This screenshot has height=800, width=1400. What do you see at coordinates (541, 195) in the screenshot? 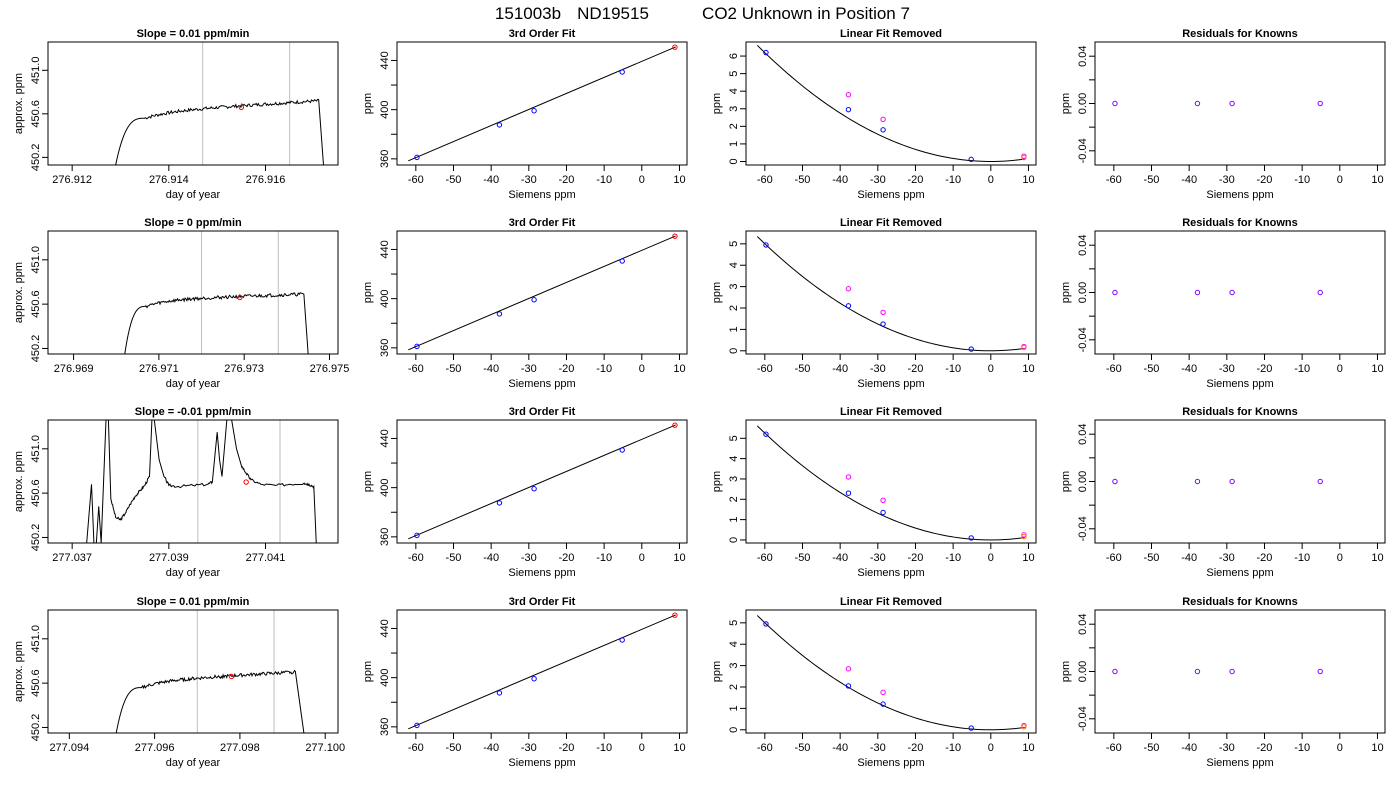
I see `x-axis-label: Siemens ppm` at bounding box center [541, 195].